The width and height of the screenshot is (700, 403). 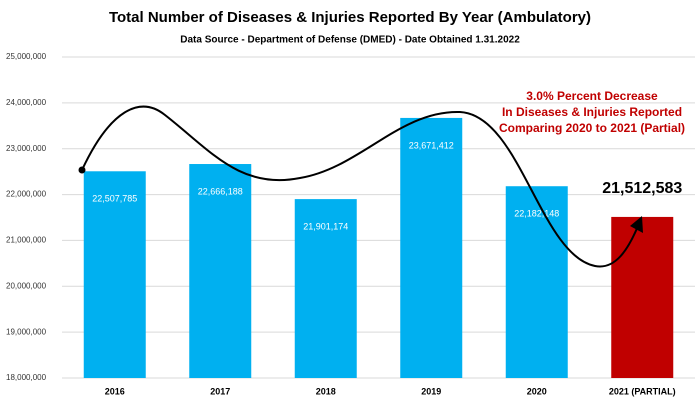 I want to click on y-tick-label: 20,000,000, so click(x=26, y=285).